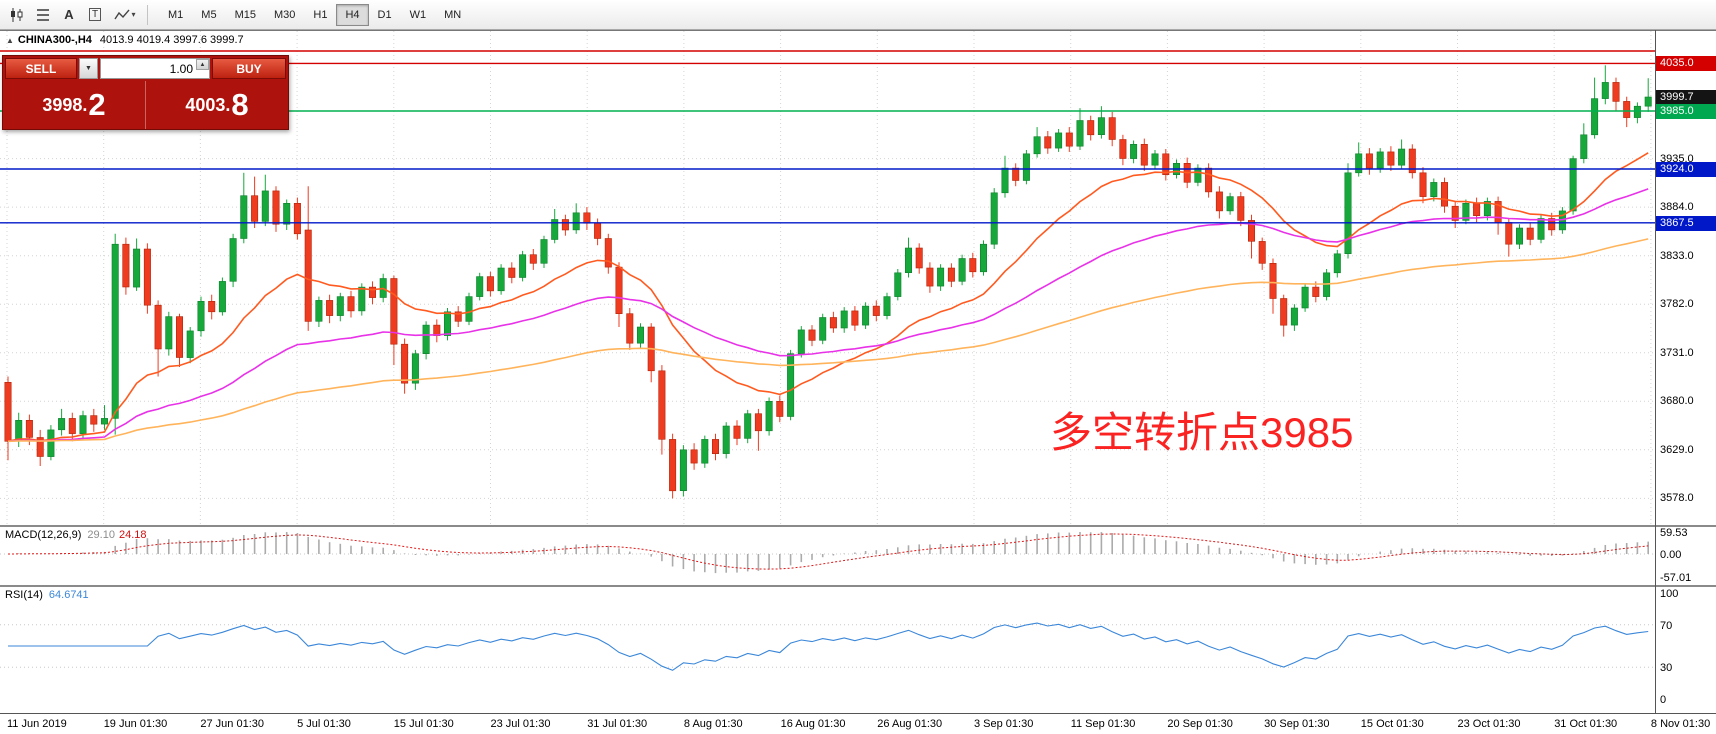  What do you see at coordinates (520, 724) in the screenshot?
I see `time-axis-label: 23 Jul 01:30` at bounding box center [520, 724].